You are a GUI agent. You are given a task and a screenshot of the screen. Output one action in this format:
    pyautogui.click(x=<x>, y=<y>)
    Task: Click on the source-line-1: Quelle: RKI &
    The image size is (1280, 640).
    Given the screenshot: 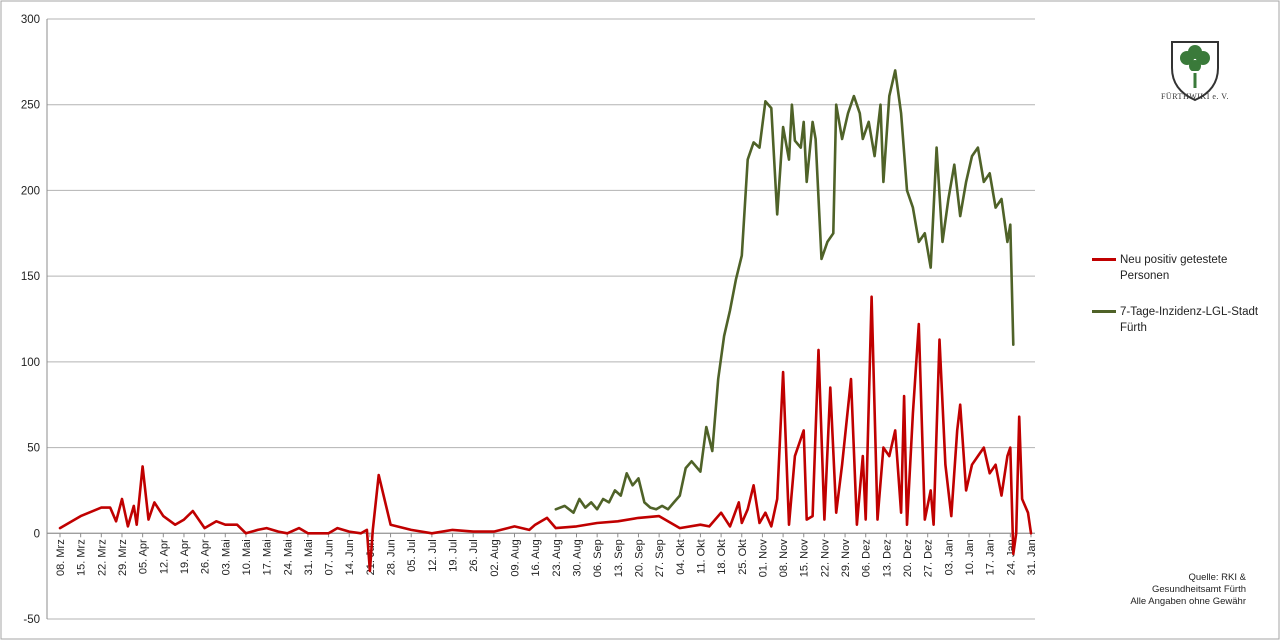 What is the action you would take?
    pyautogui.click(x=1217, y=577)
    